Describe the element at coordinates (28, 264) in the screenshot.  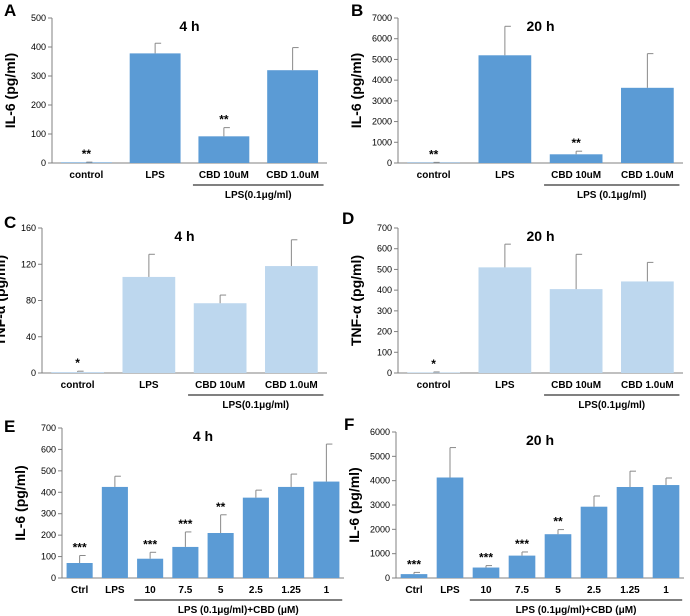
I see `y-tick-label: 120` at that location.